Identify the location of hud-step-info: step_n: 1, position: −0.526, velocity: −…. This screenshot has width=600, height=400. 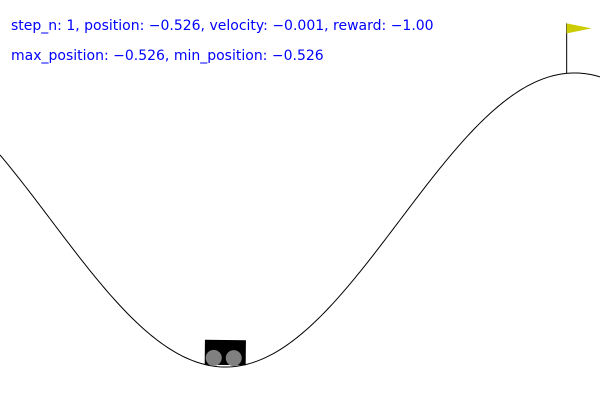
(222, 26).